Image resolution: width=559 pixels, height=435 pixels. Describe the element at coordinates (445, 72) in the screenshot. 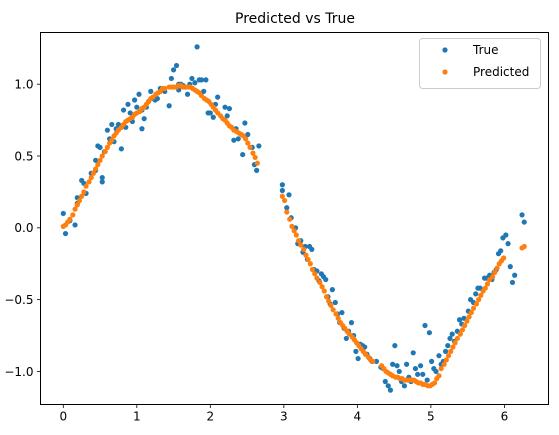

I see `legend-marker-predicted` at that location.